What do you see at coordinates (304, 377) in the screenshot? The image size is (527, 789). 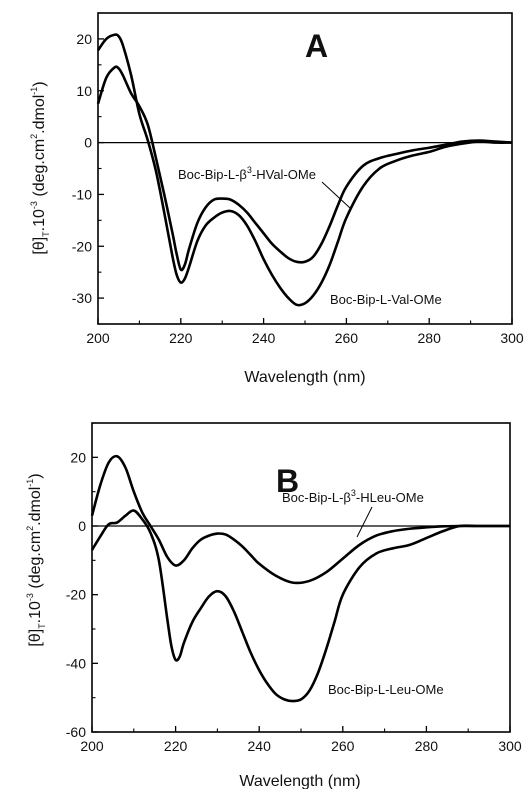 I see `panel-a-x-axis-title: Wavelength (nm)` at bounding box center [304, 377].